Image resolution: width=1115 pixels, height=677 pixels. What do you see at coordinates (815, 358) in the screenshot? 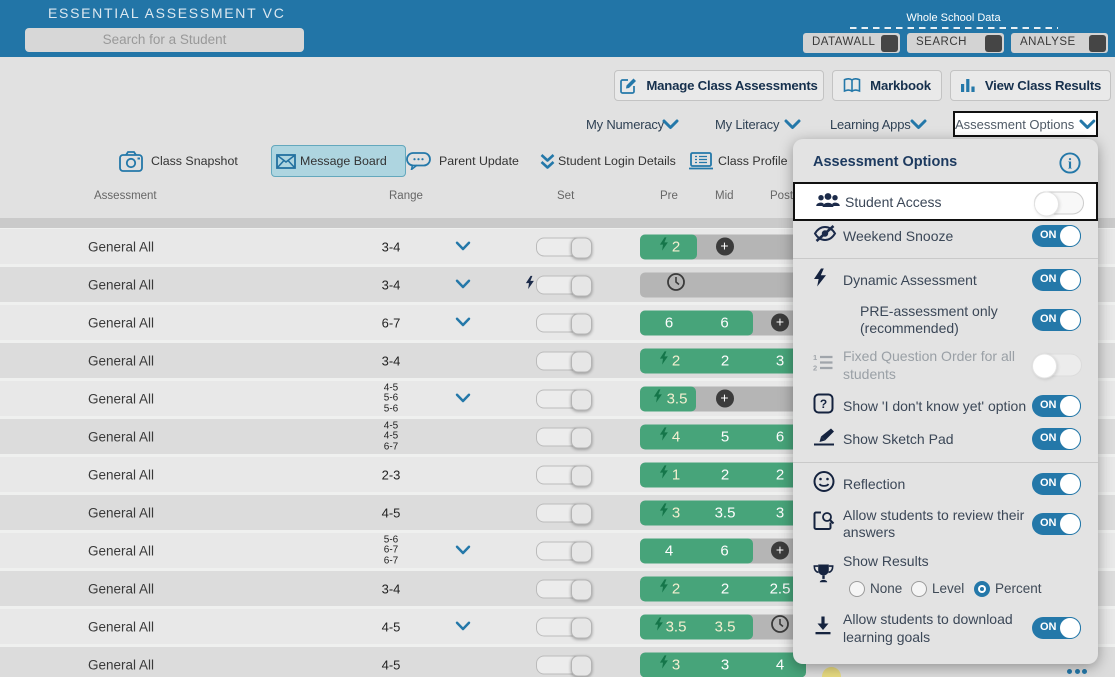
I see `svg-text: 1` at bounding box center [815, 358].